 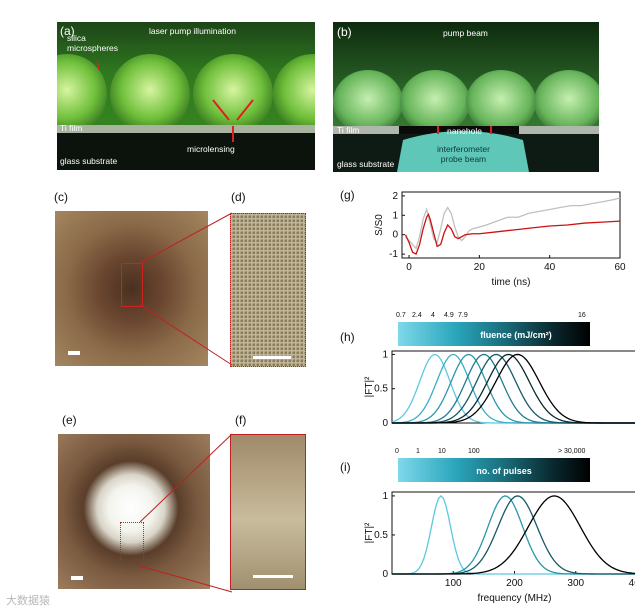 I want to click on fluence-title: fluence (mJ/cm²), so click(x=516, y=335).